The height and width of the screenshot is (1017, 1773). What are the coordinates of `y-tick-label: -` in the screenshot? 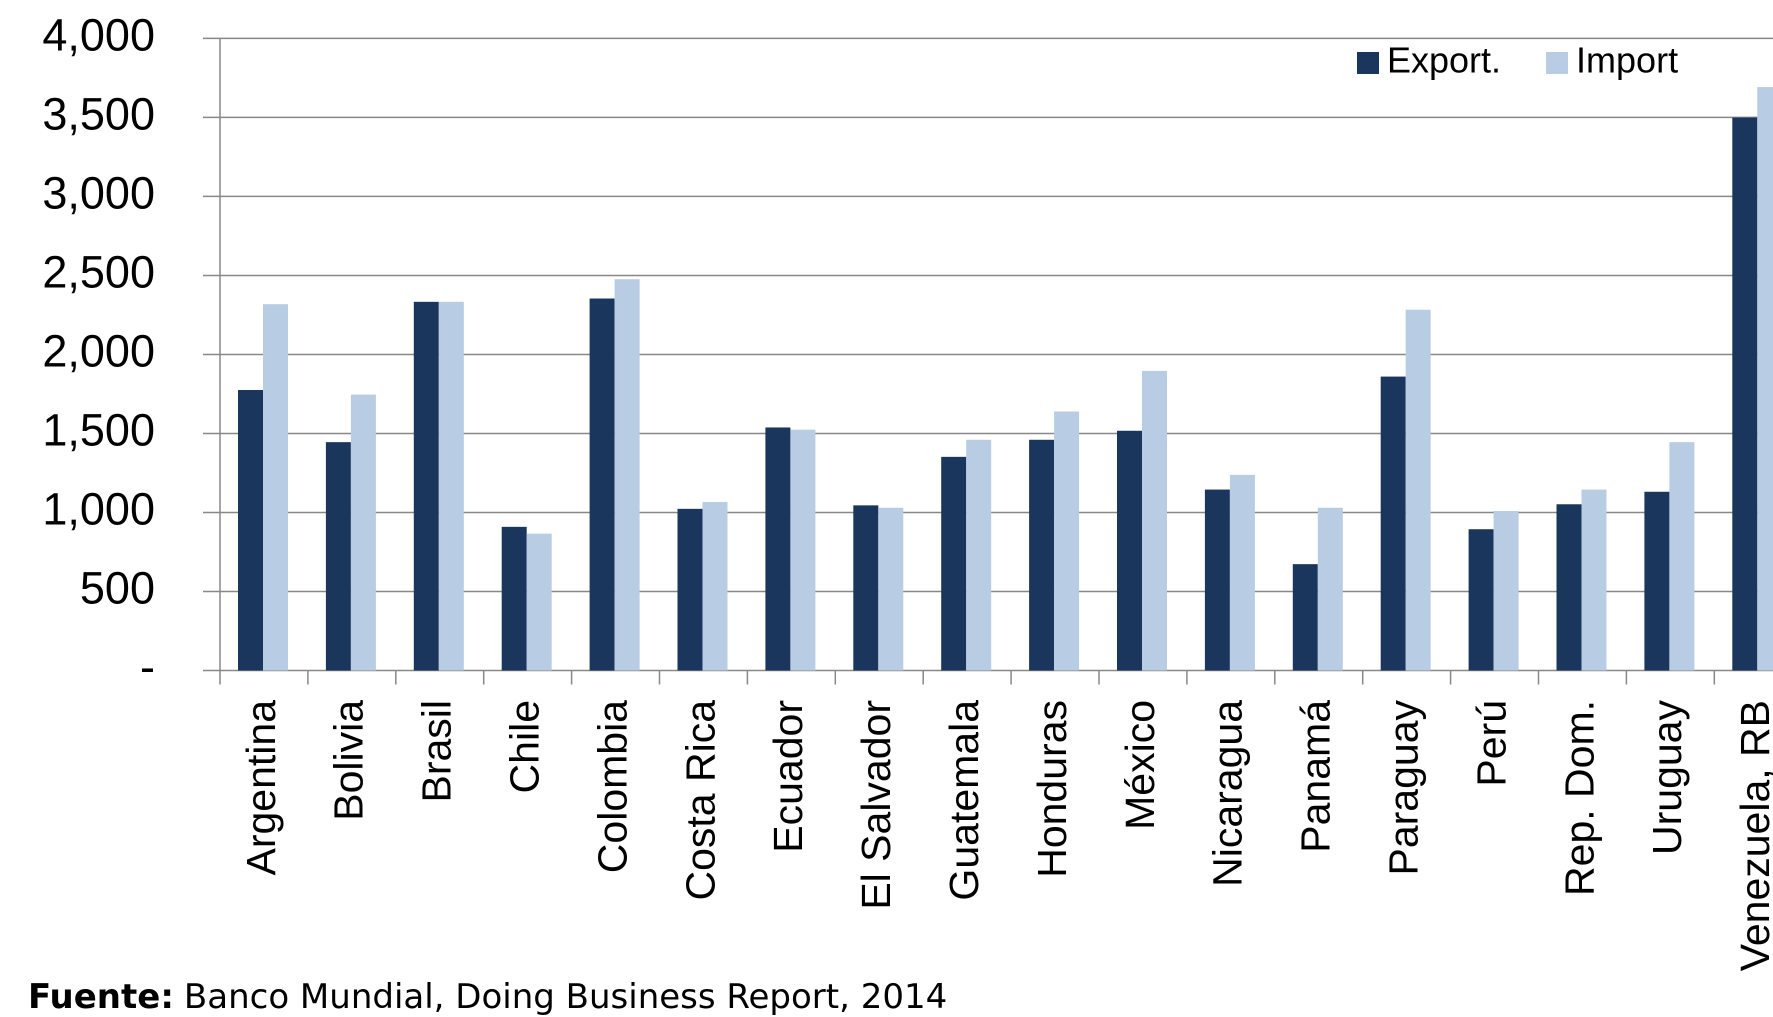 It's located at (147, 666).